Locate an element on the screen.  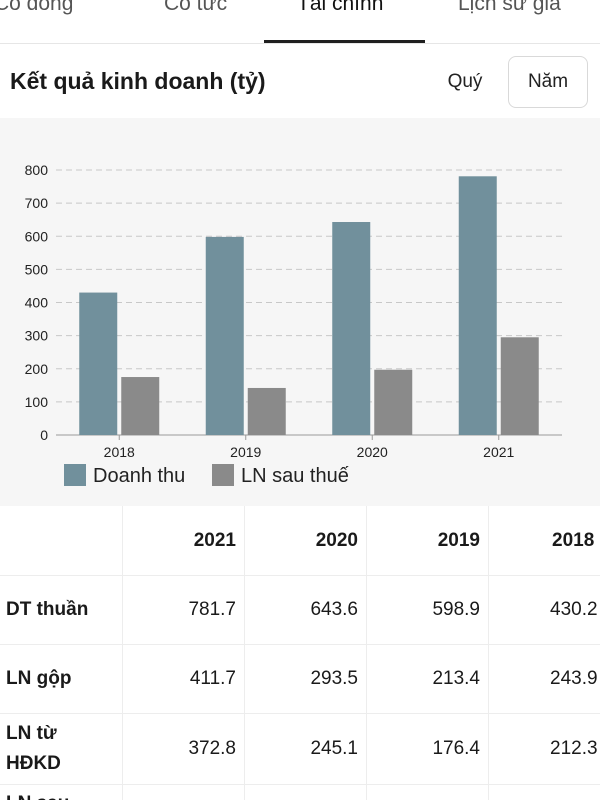
x-tick-label: 2018 is located at coordinates (119, 452).